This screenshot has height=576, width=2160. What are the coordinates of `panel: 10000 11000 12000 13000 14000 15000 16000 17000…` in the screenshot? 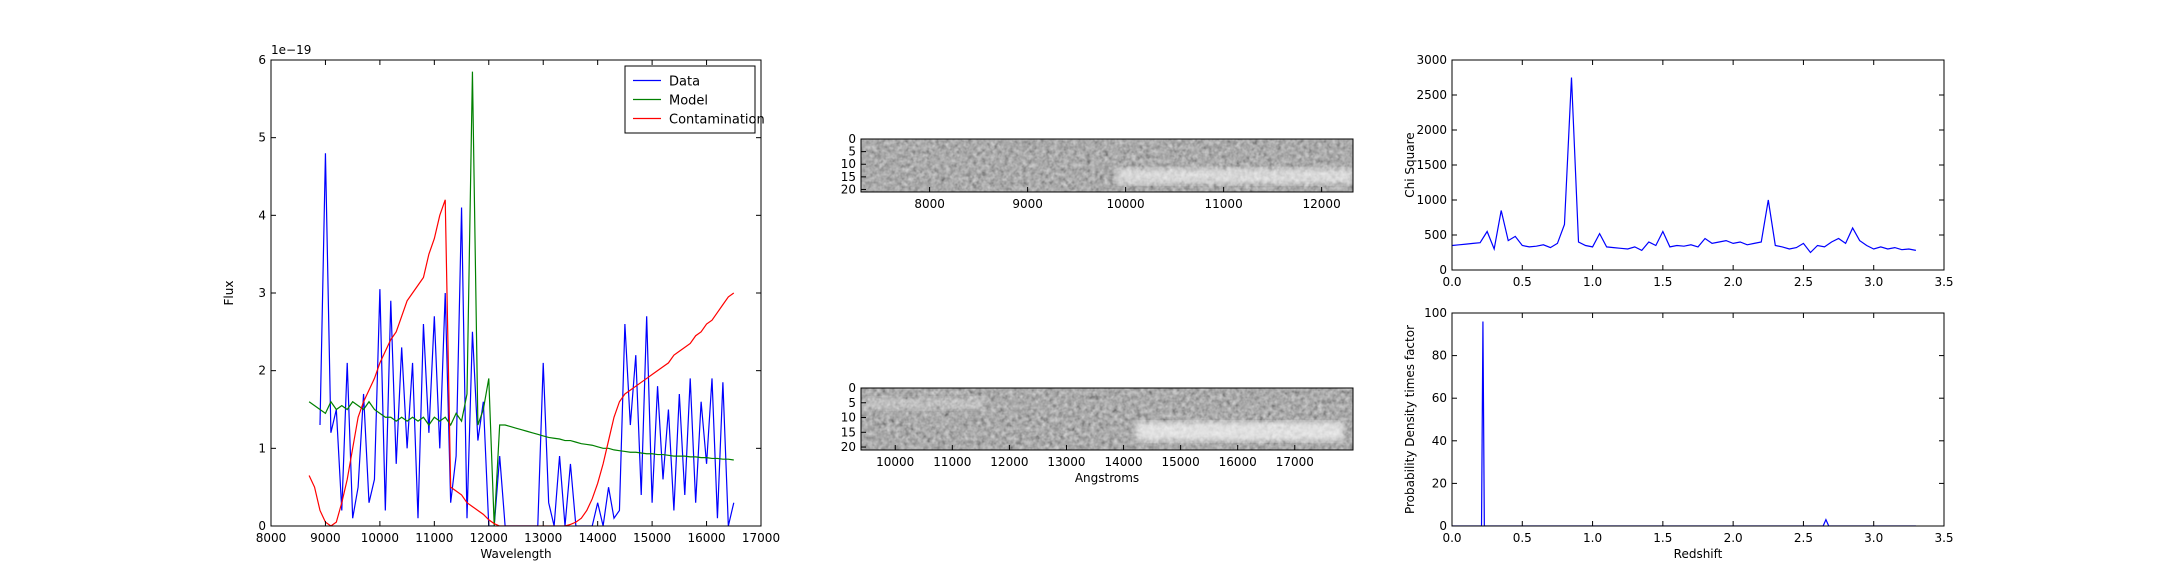 It's located at (1097, 433).